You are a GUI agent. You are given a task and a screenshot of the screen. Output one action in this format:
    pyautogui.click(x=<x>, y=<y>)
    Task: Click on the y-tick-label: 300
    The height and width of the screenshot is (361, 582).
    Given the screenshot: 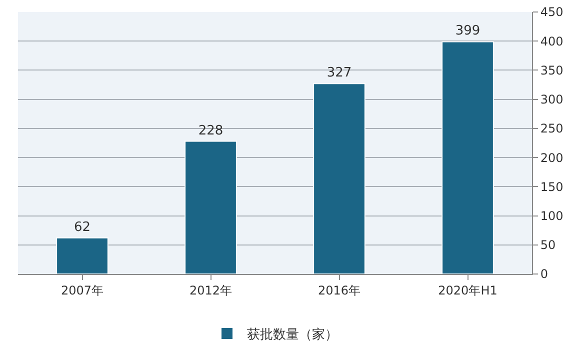 What is the action you would take?
    pyautogui.click(x=552, y=99)
    